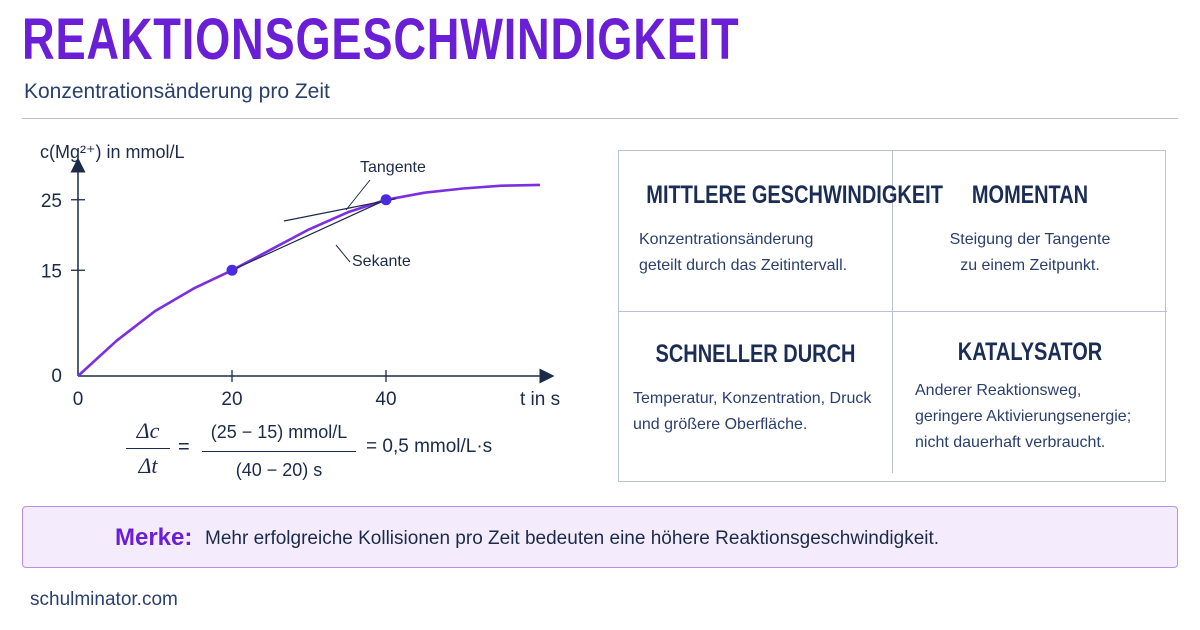 This screenshot has height=630, width=1200. Describe the element at coordinates (104, 599) in the screenshot. I see `footer-site-name: schulminator.com` at that location.